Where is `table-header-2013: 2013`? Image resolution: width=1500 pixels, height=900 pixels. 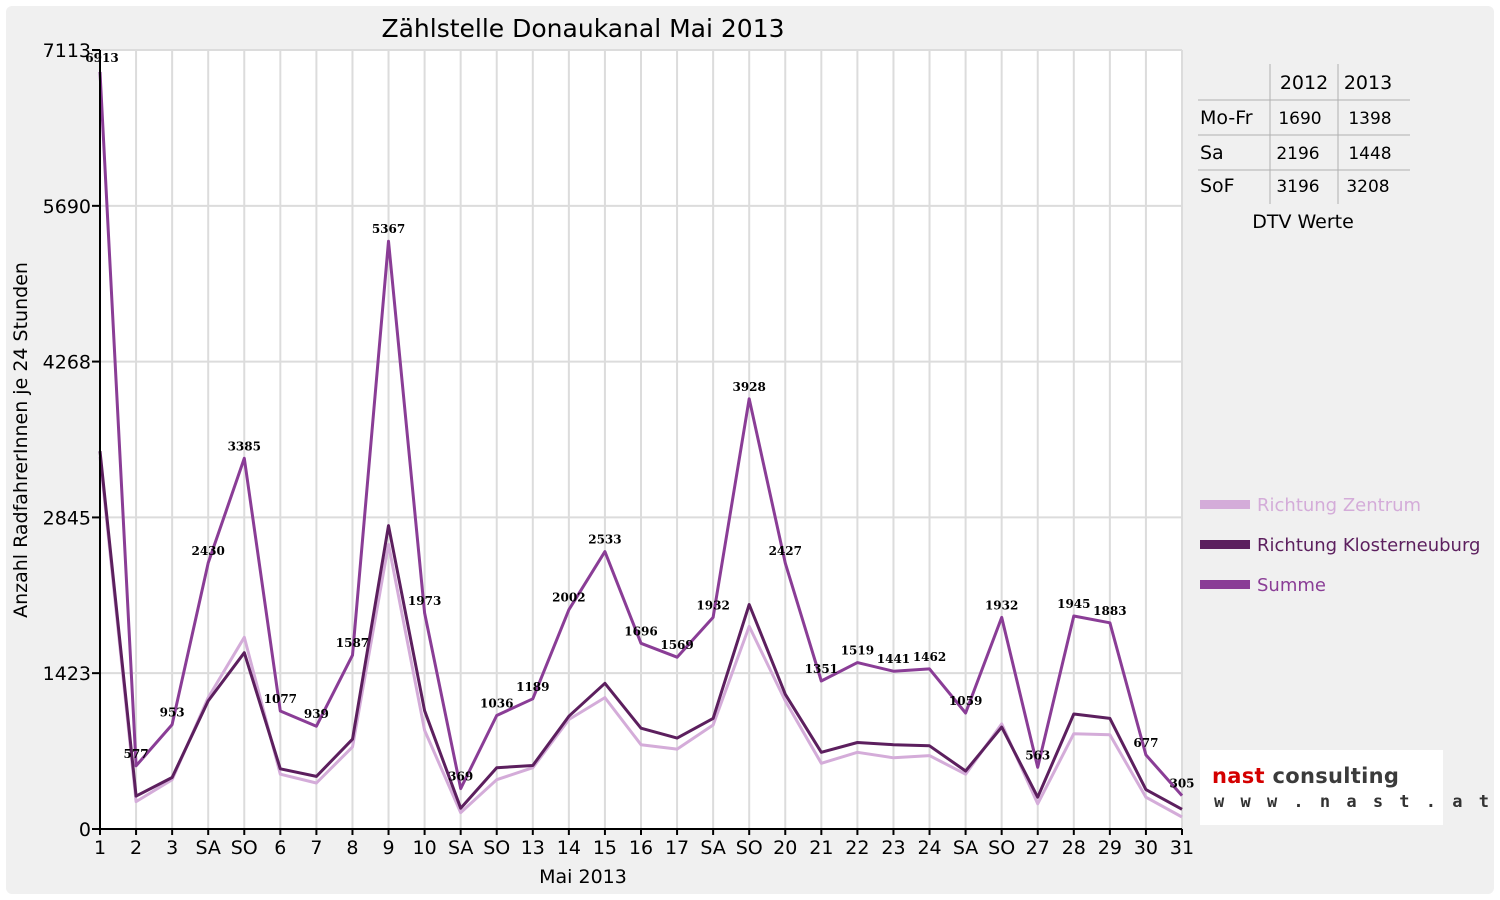
table-header-2013: 2013 is located at coordinates (1368, 83).